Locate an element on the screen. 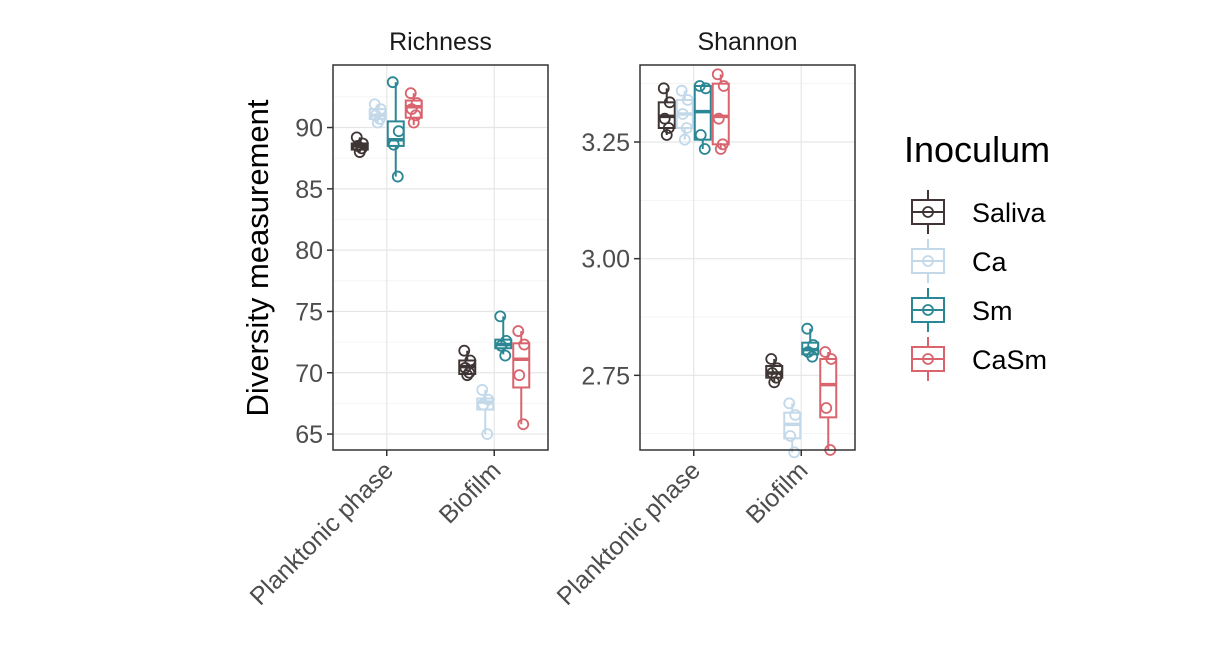  y-axis-title: Diversity measurement is located at coordinates (257, 257).